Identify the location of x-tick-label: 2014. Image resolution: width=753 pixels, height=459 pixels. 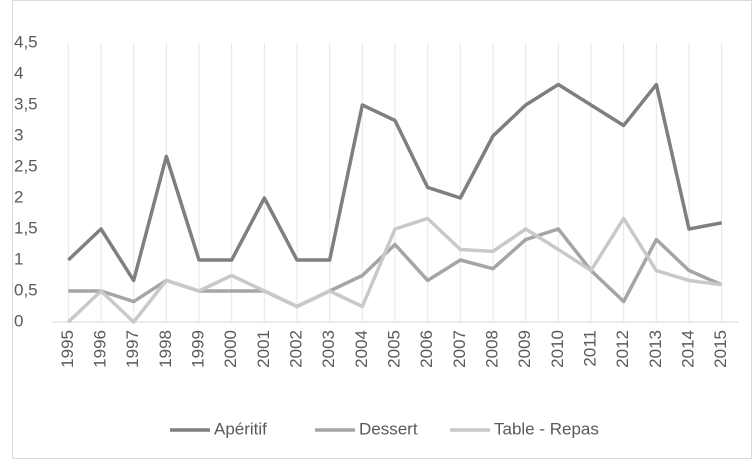
(687, 349).